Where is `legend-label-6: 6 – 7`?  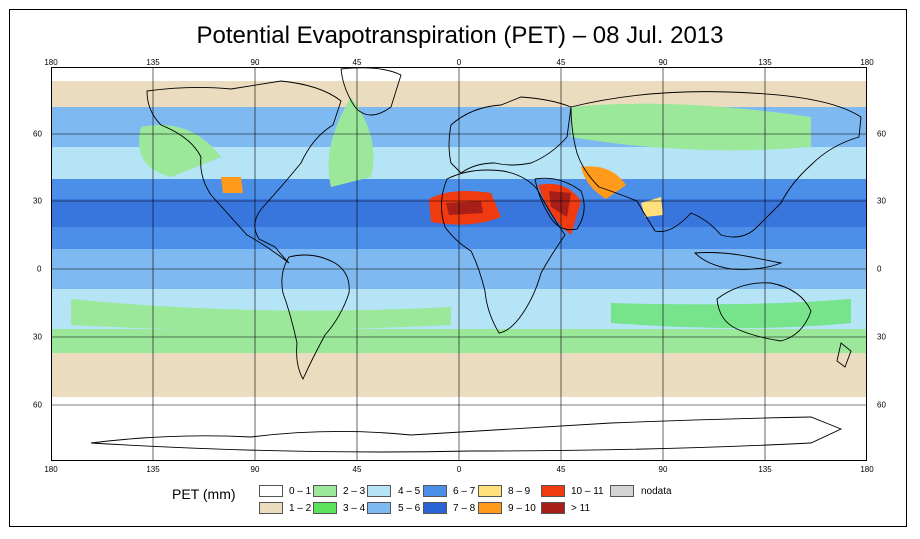
legend-label-6: 6 – 7 is located at coordinates (464, 491).